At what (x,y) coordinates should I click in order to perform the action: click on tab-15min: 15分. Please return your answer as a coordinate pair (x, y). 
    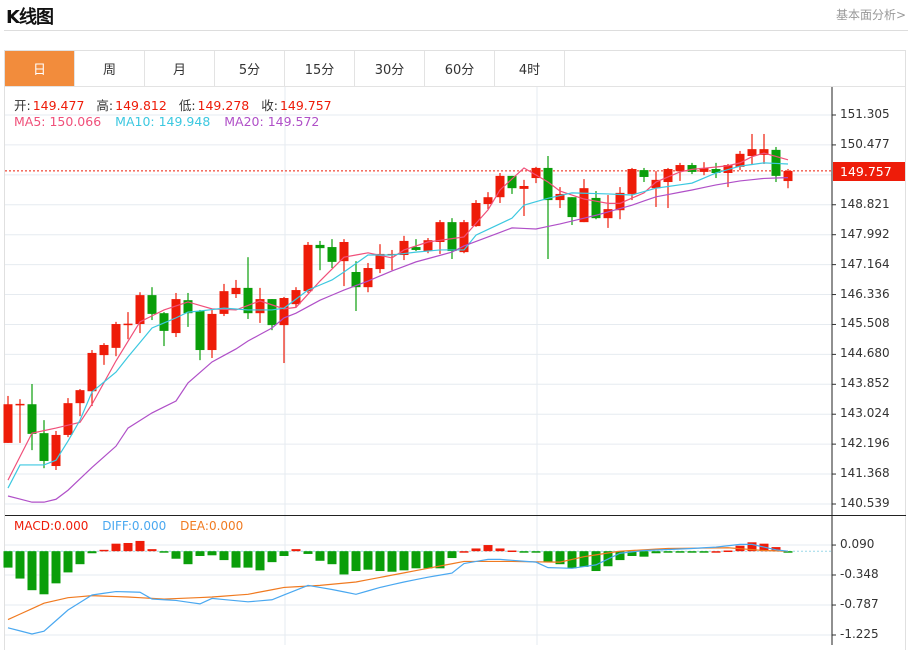
    Looking at the image, I should click on (320, 68).